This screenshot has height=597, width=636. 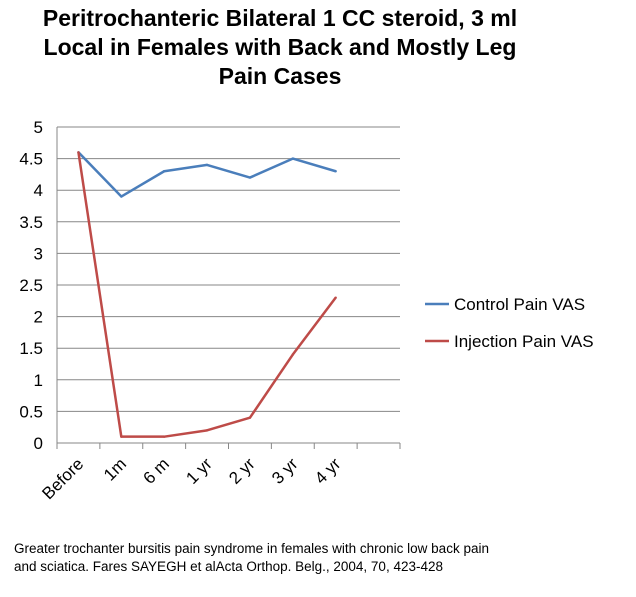 I want to click on x-tick-label: 4 yr, so click(x=328, y=471).